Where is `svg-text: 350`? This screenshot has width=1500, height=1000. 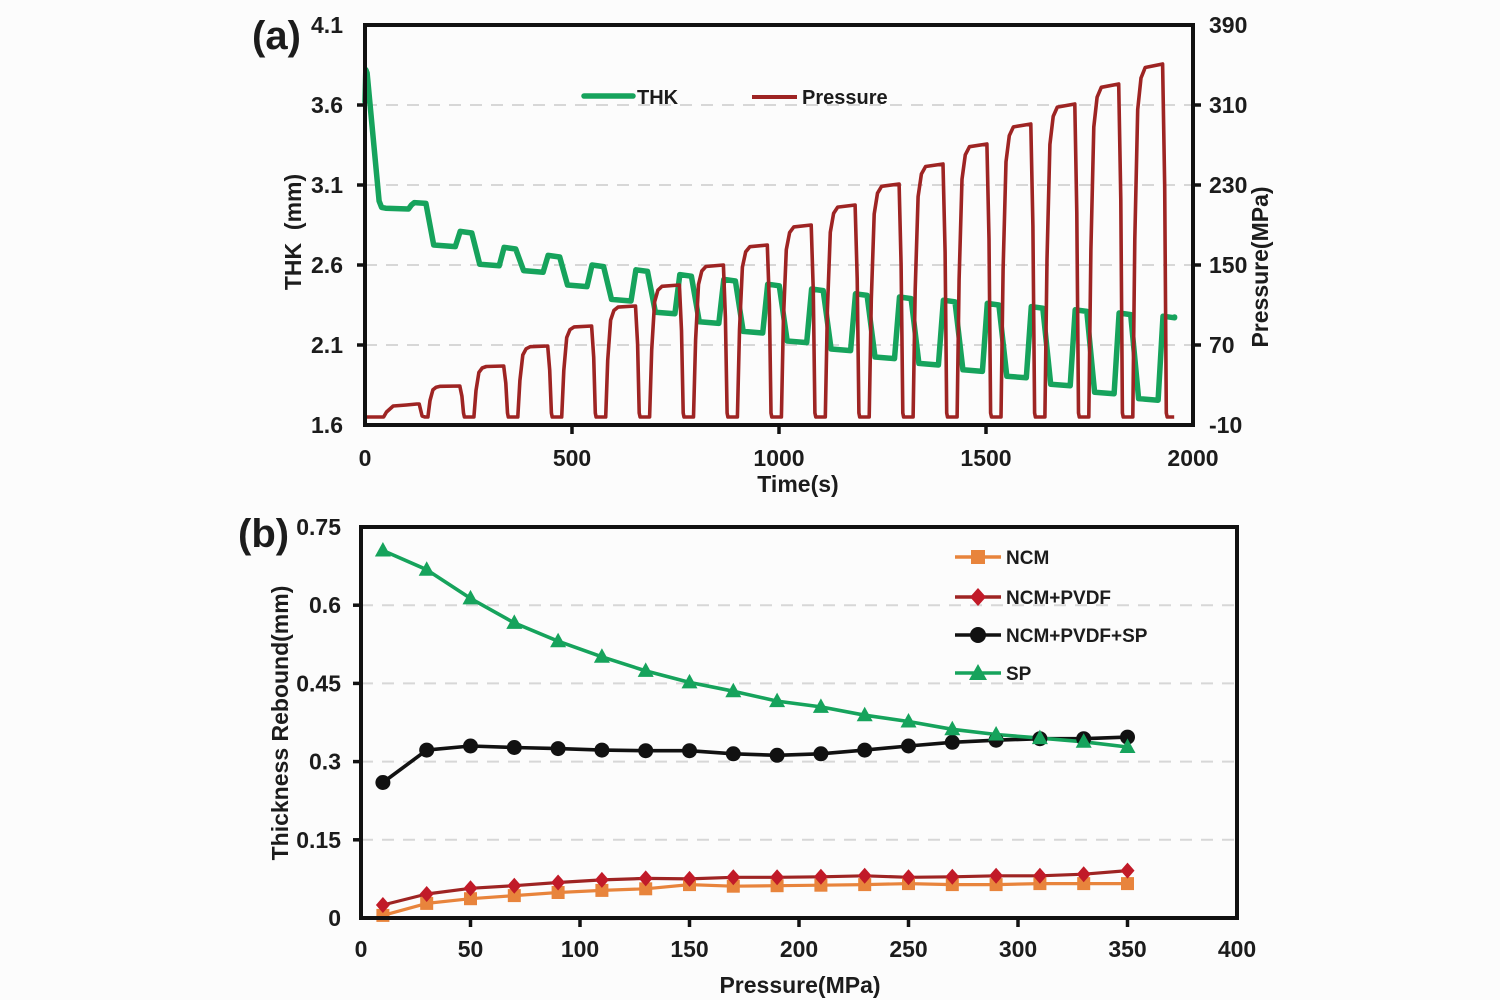 svg-text: 350 is located at coordinates (1127, 949).